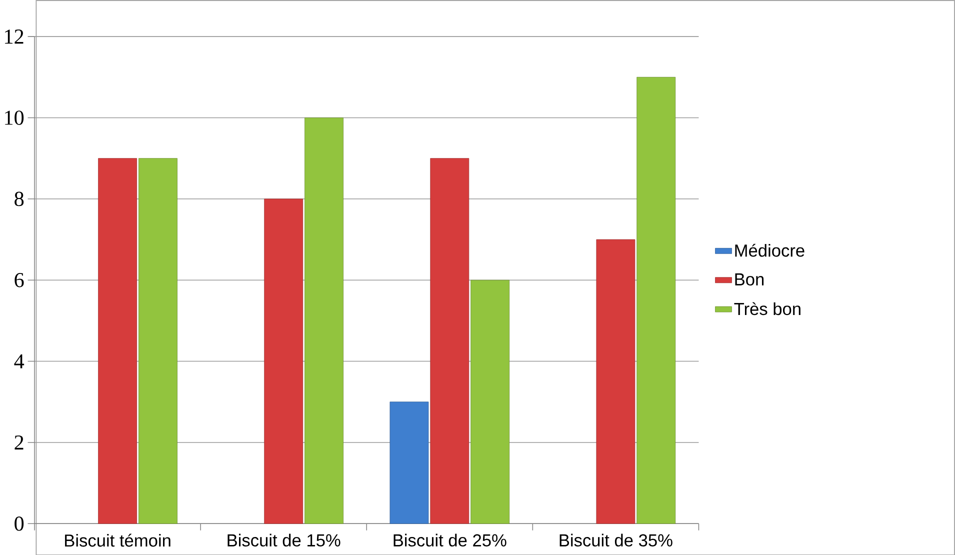 The image size is (955, 555). I want to click on y-tick-label: 8, so click(19, 199).